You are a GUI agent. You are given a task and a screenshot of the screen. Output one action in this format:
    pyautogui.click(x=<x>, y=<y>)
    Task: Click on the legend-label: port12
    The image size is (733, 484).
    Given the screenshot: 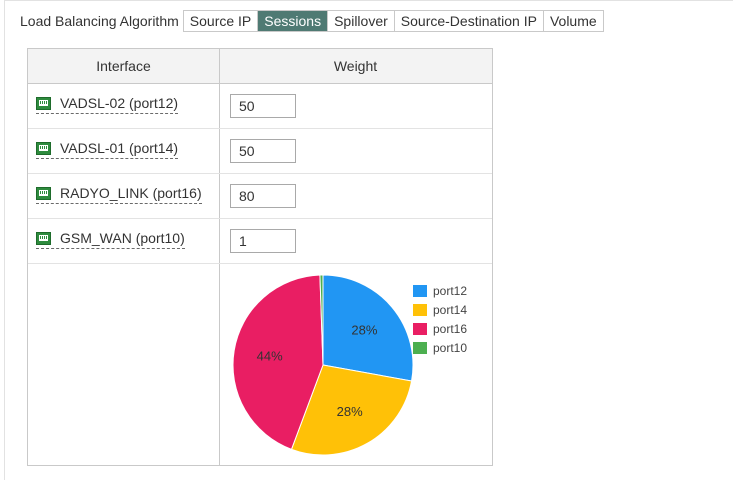 What is the action you would take?
    pyautogui.click(x=450, y=291)
    